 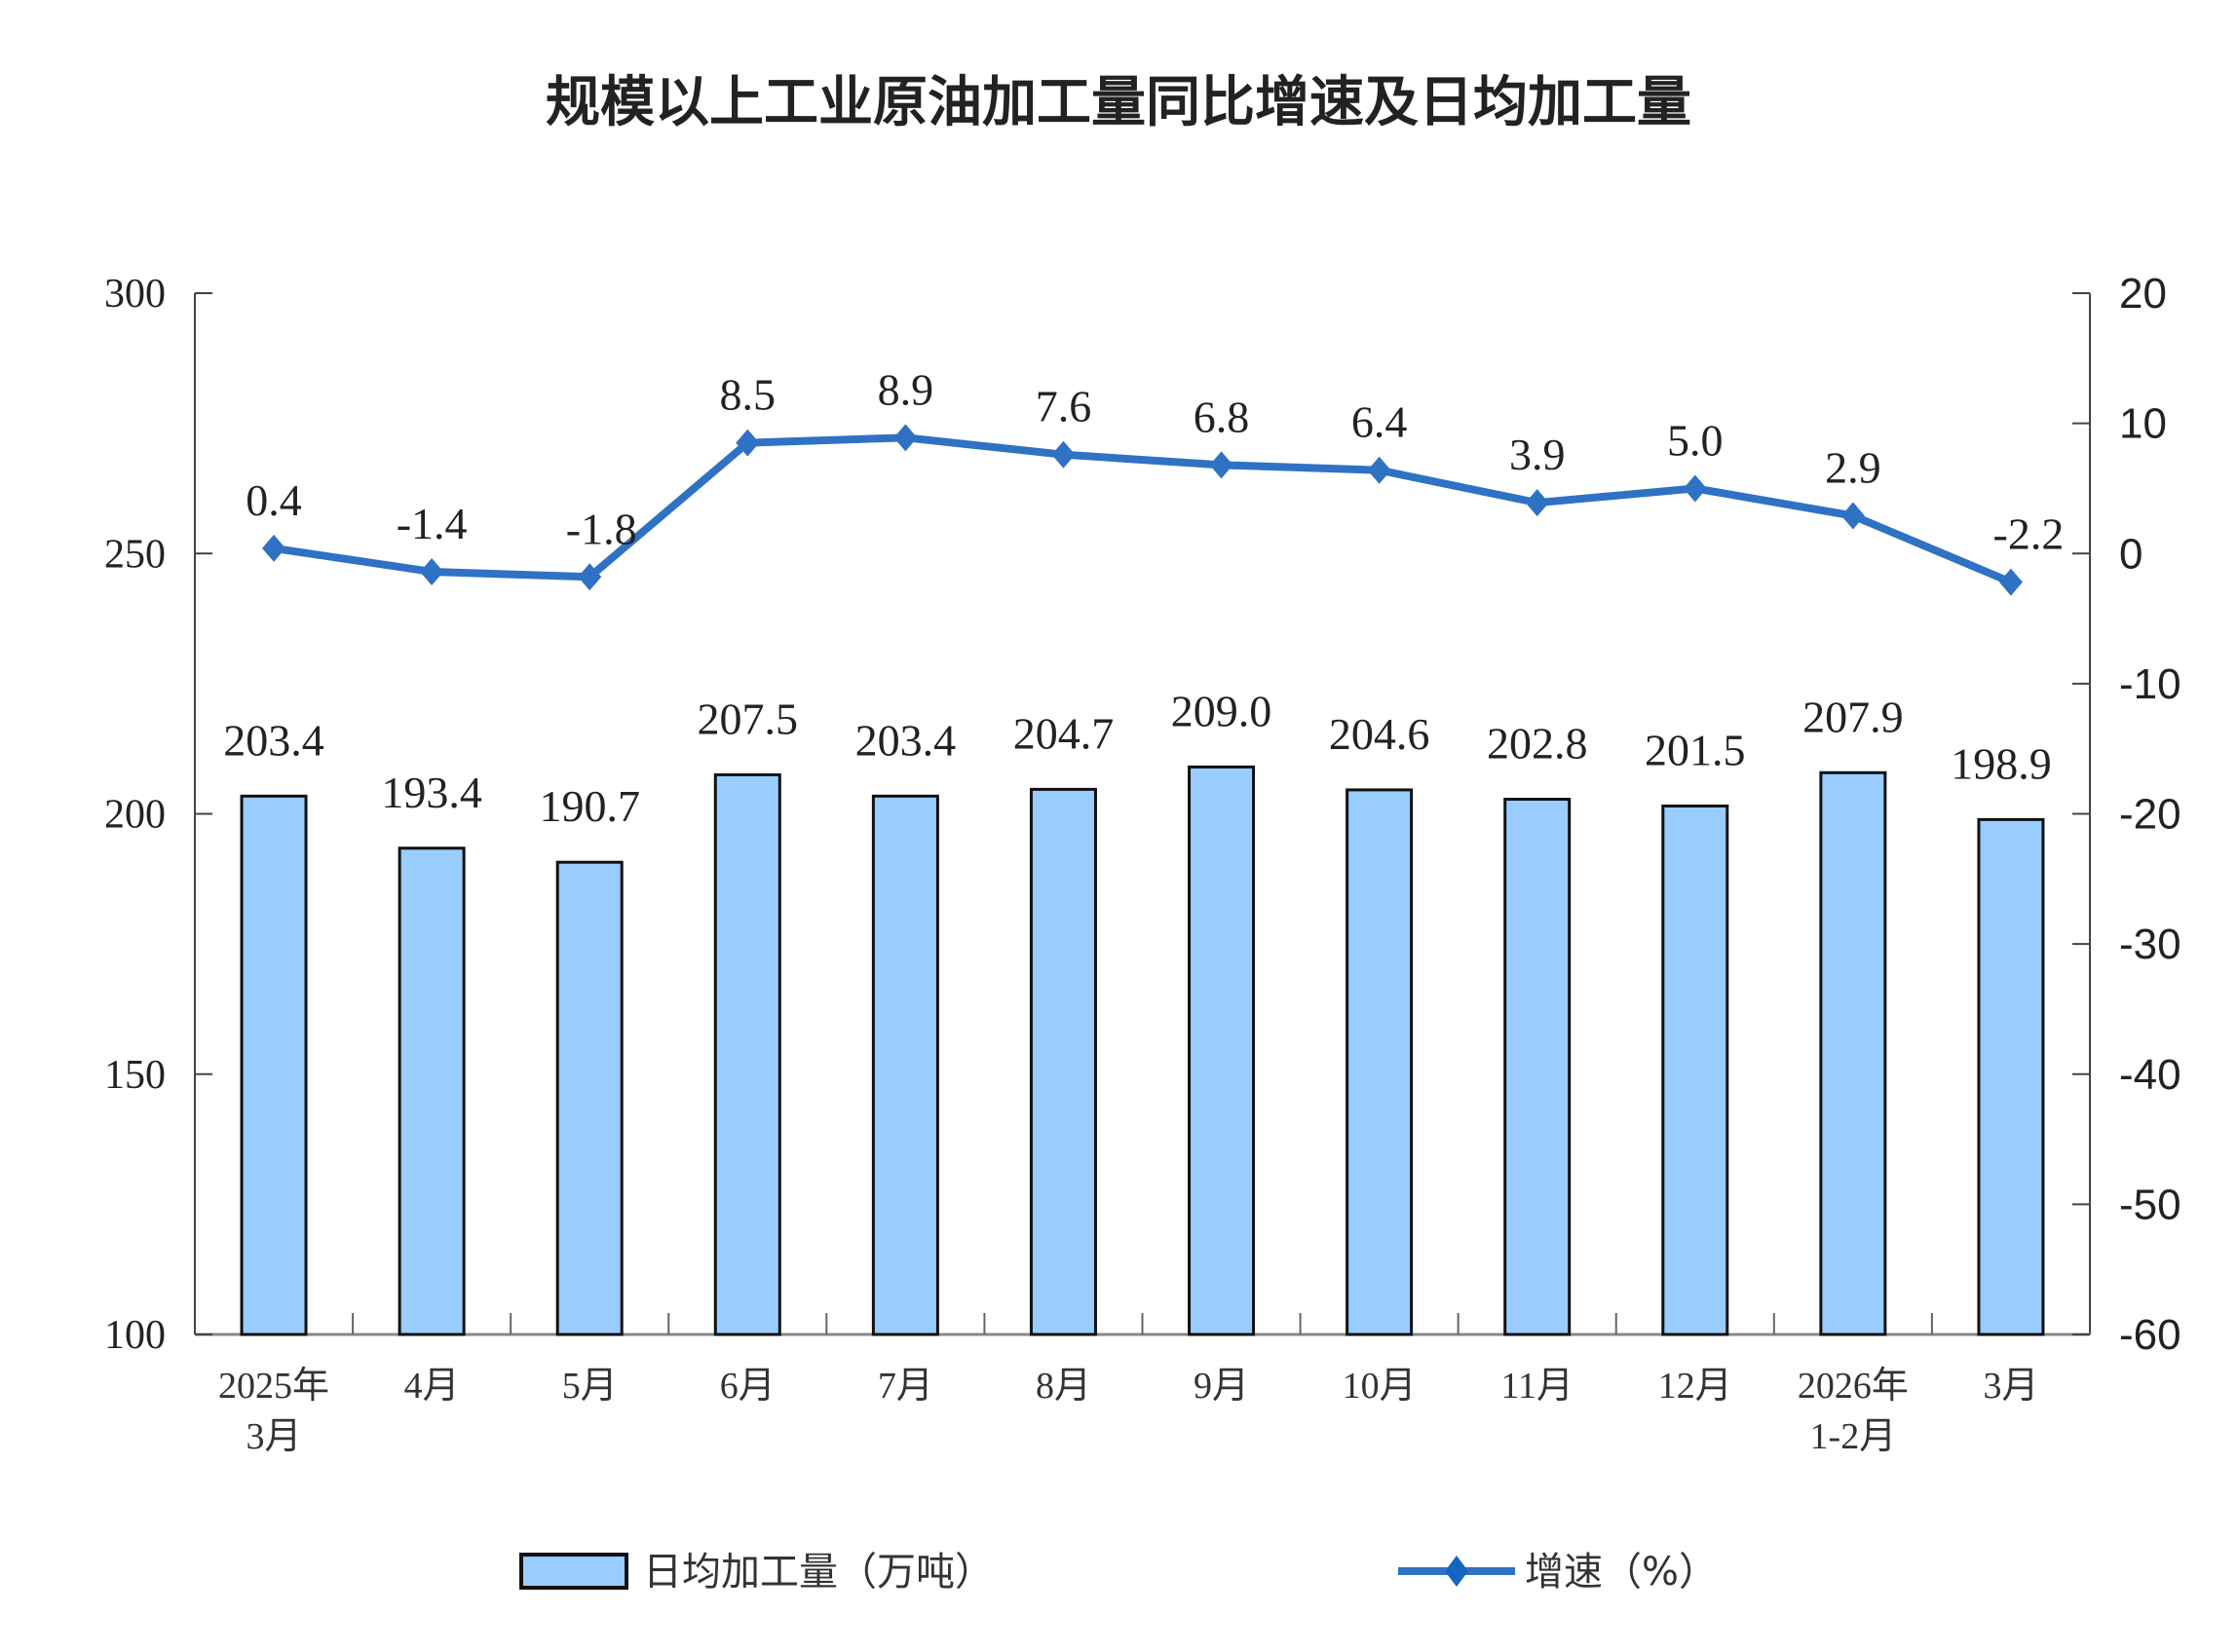 I want to click on legend-bar-swatch, so click(x=573, y=1572).